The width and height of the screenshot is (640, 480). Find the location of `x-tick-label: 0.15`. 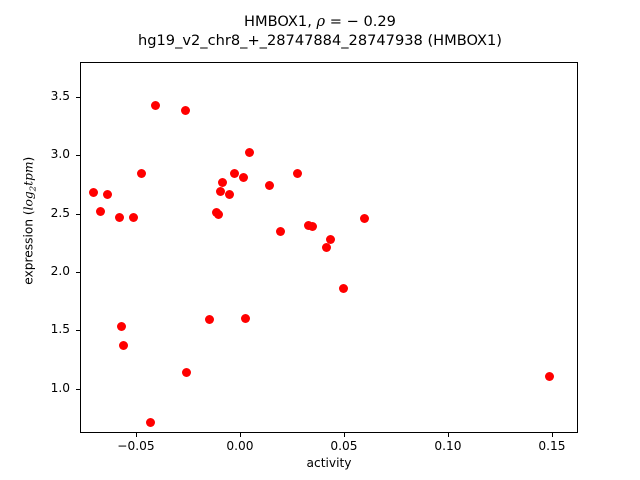

x-tick-label: 0.15 is located at coordinates (552, 446).